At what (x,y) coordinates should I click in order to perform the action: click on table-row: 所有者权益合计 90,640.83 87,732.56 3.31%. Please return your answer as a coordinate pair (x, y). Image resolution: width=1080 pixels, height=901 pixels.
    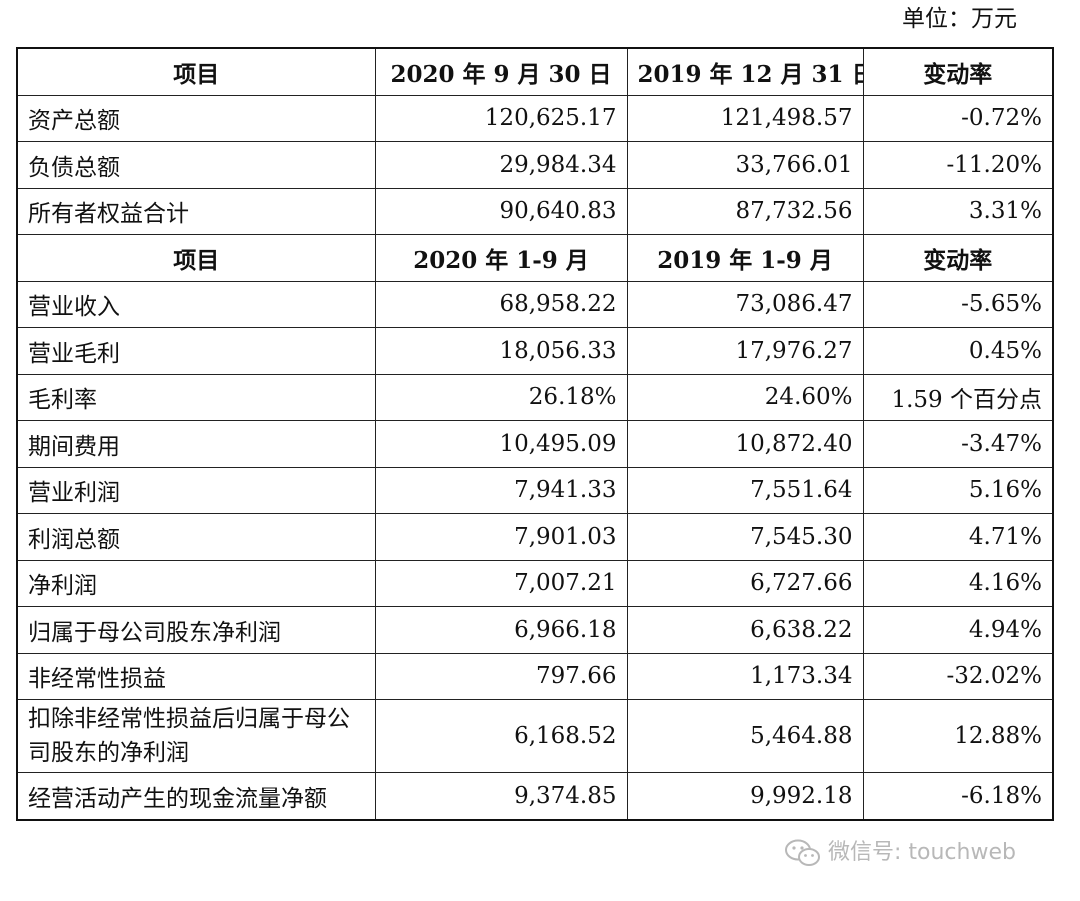
    Looking at the image, I should click on (535, 211).